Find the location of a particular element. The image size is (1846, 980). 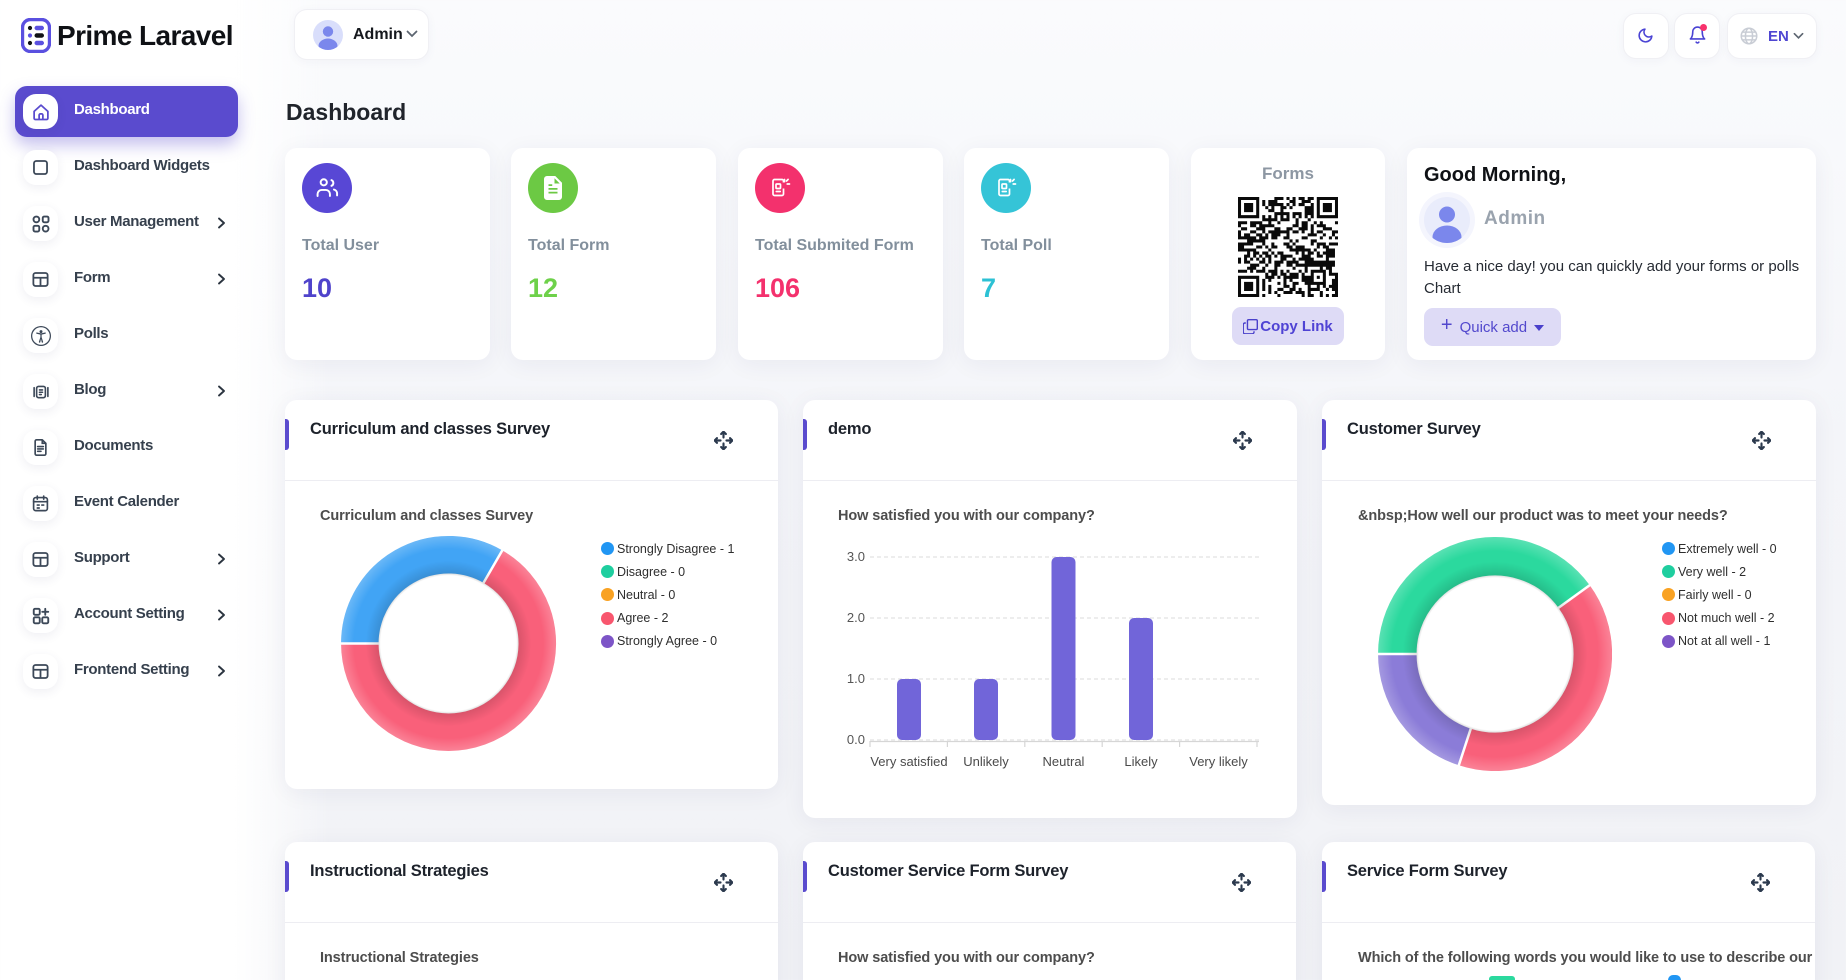

svg-text: Likely is located at coordinates (1141, 761).